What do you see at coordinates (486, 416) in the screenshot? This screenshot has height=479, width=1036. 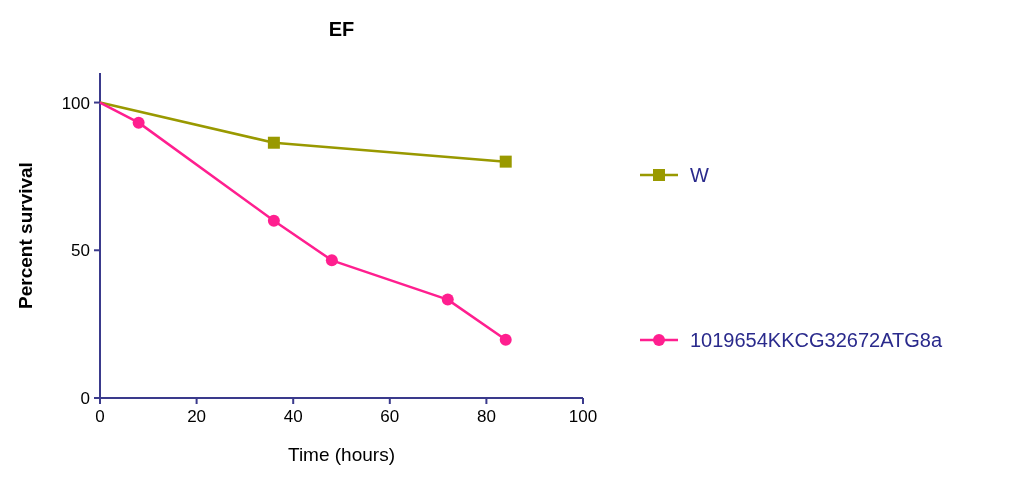 I see `x-tick-label: 80` at bounding box center [486, 416].